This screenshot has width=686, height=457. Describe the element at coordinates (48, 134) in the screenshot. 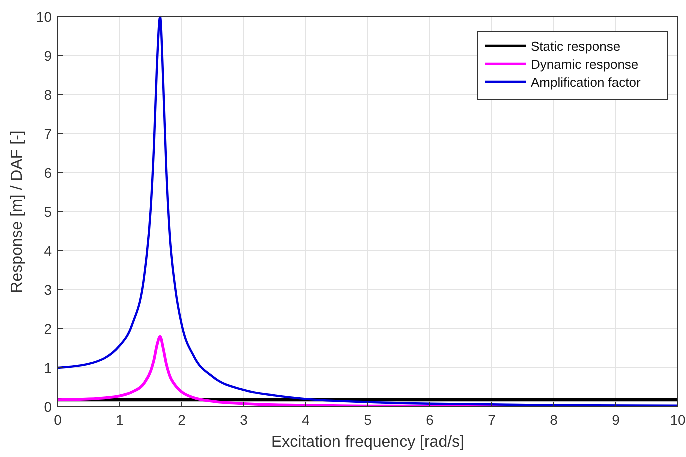

I see `y-tick-label: 7` at that location.